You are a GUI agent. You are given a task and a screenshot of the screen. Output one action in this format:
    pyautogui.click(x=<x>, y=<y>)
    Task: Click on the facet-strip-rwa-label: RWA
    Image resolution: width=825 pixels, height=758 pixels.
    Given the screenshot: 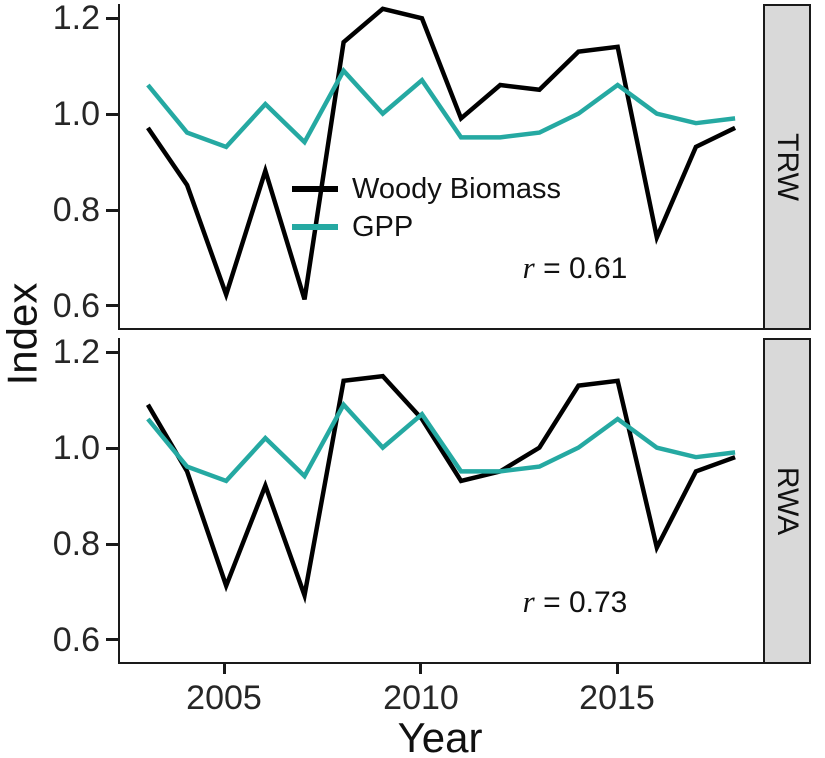 What is the action you would take?
    pyautogui.click(x=787, y=501)
    